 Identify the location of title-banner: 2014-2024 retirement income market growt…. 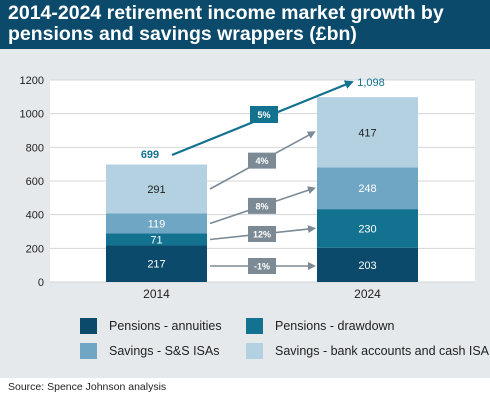
(245, 24).